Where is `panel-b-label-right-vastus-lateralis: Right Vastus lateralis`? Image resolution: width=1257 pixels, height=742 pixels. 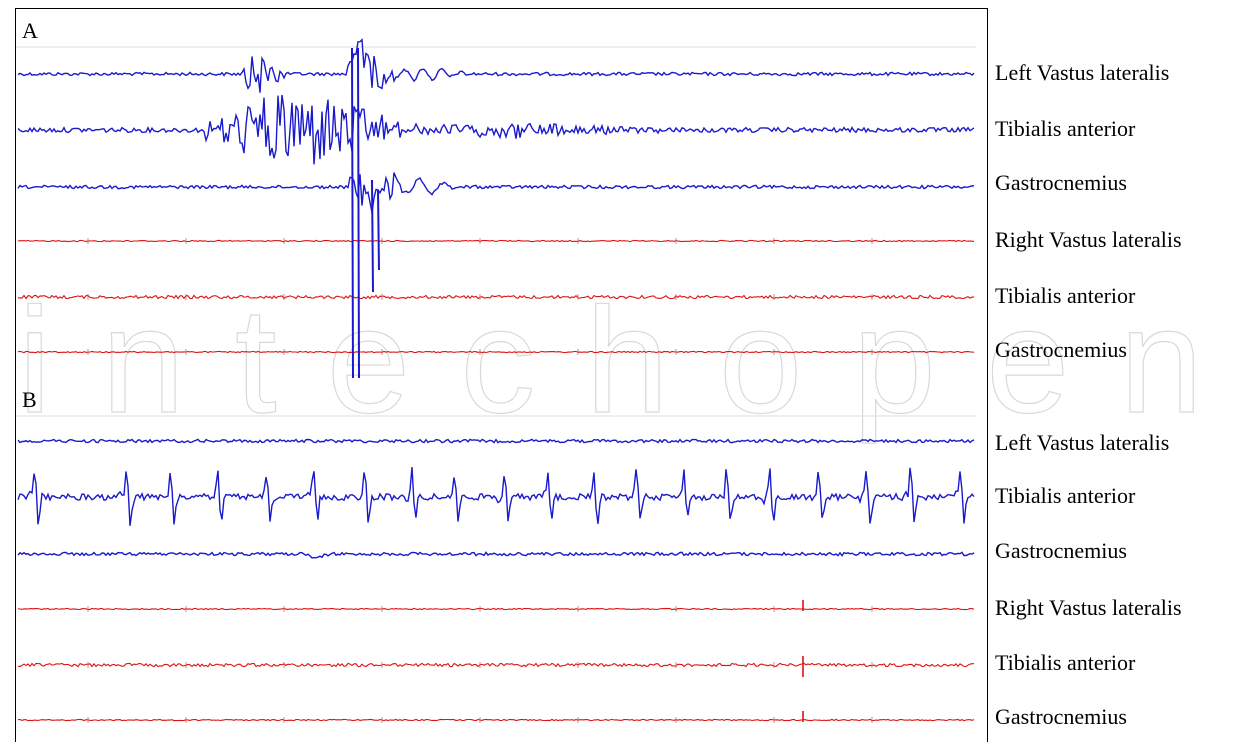
panel-b-label-right-vastus-lateralis: Right Vastus lateralis is located at coordinates (1088, 607).